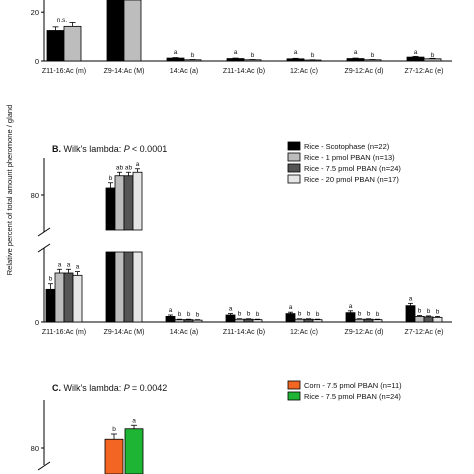 This screenshot has height=474, width=474. What do you see at coordinates (244, 71) in the screenshot?
I see `panel-a-category-label: Z11-14:Ac (b)` at bounding box center [244, 71].